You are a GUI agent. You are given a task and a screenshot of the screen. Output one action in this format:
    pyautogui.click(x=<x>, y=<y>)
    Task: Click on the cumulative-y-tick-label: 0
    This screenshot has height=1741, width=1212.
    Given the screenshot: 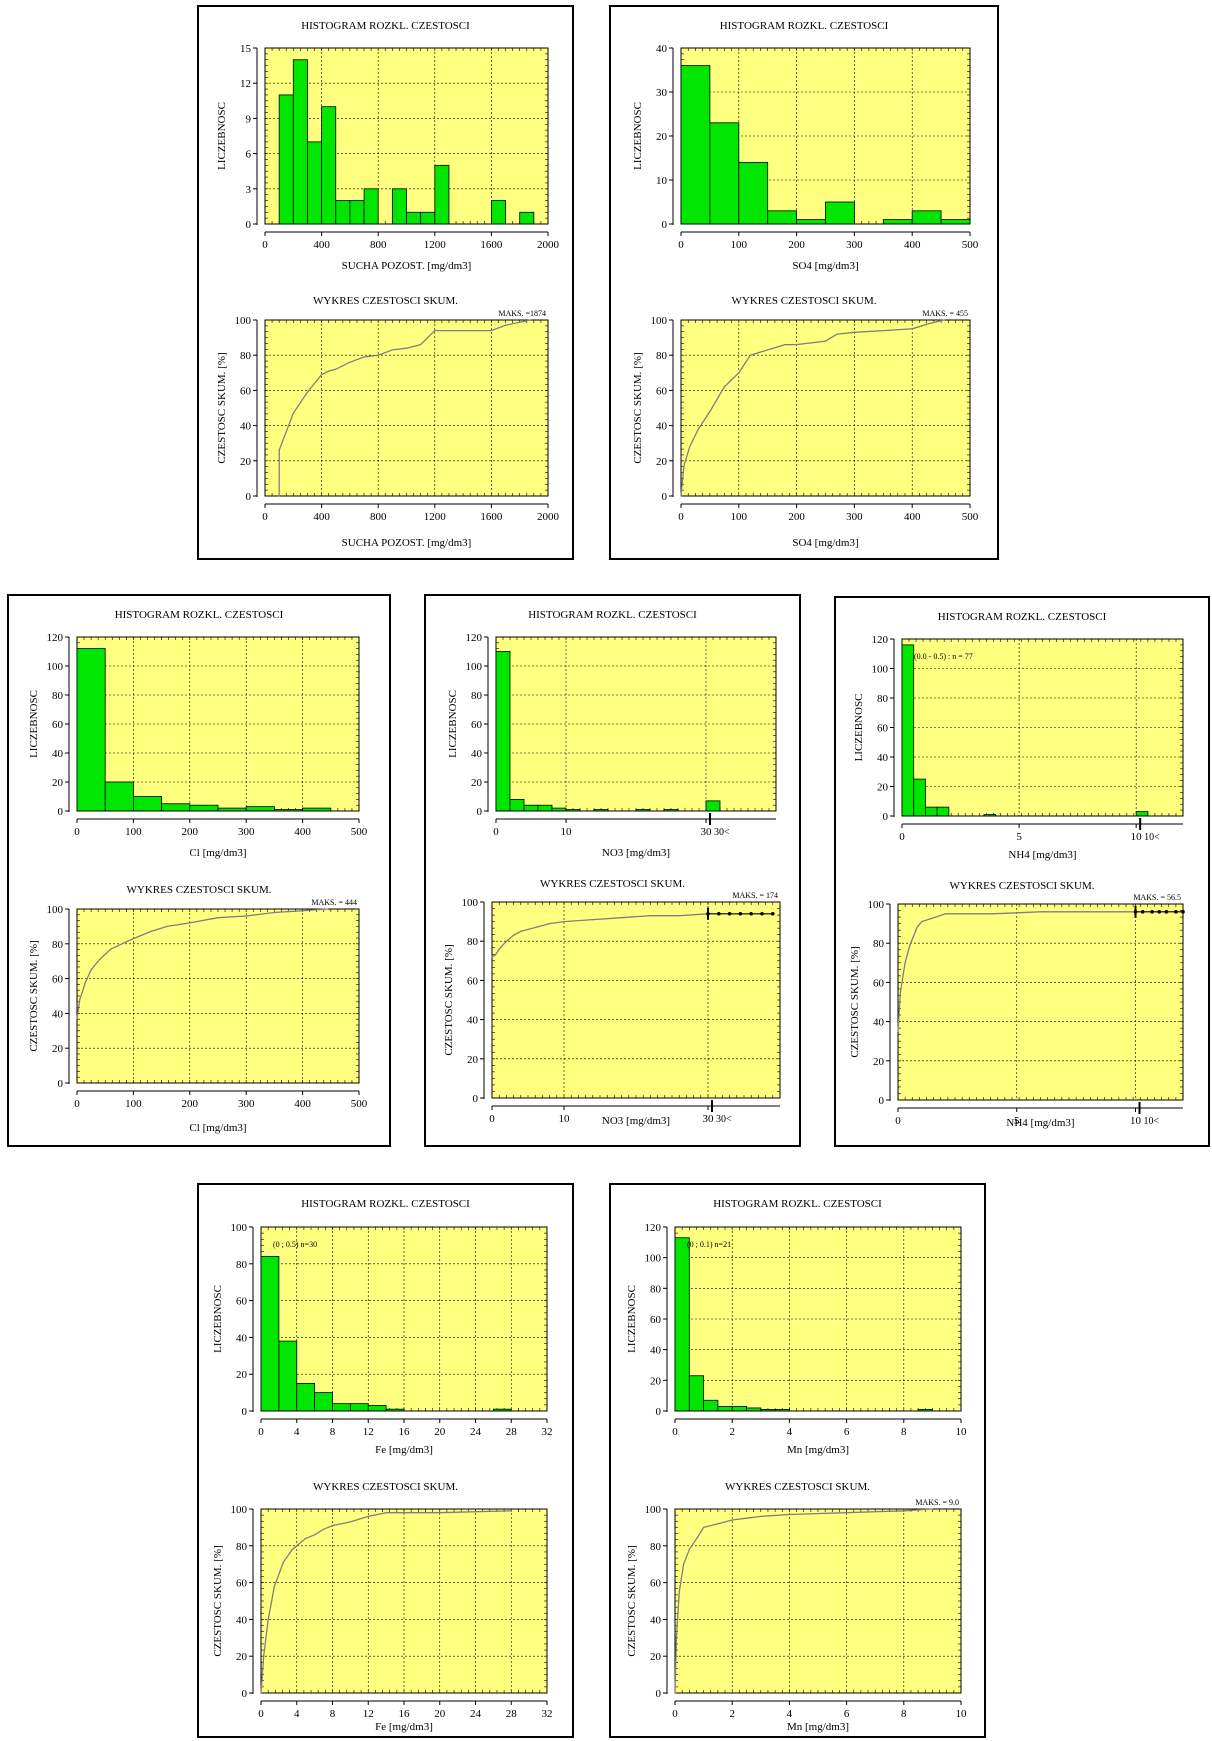 What is the action you would take?
    pyautogui.click(x=245, y=1694)
    